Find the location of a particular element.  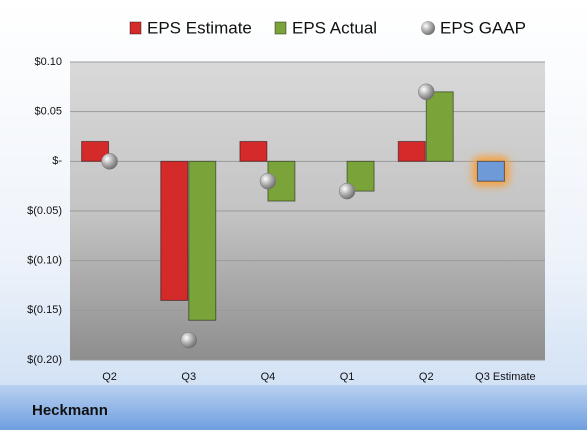

legend-item: EPS Actual is located at coordinates (325, 27).